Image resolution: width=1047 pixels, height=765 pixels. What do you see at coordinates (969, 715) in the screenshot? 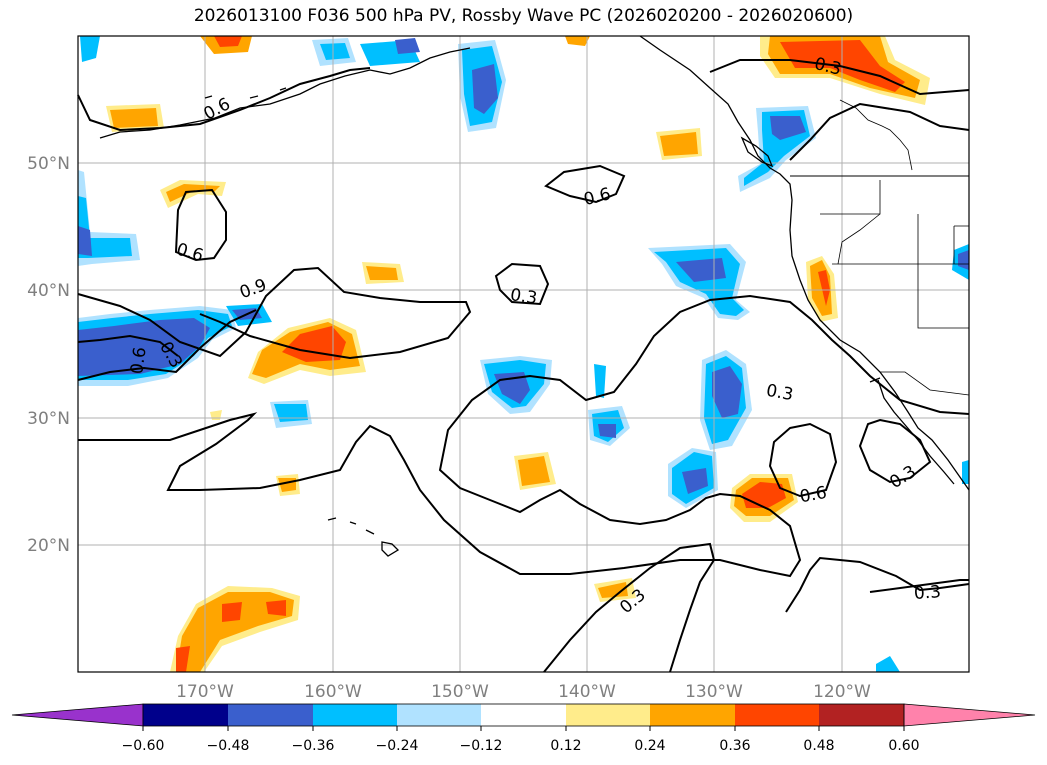
I see `colorbar-max-extend` at bounding box center [969, 715].